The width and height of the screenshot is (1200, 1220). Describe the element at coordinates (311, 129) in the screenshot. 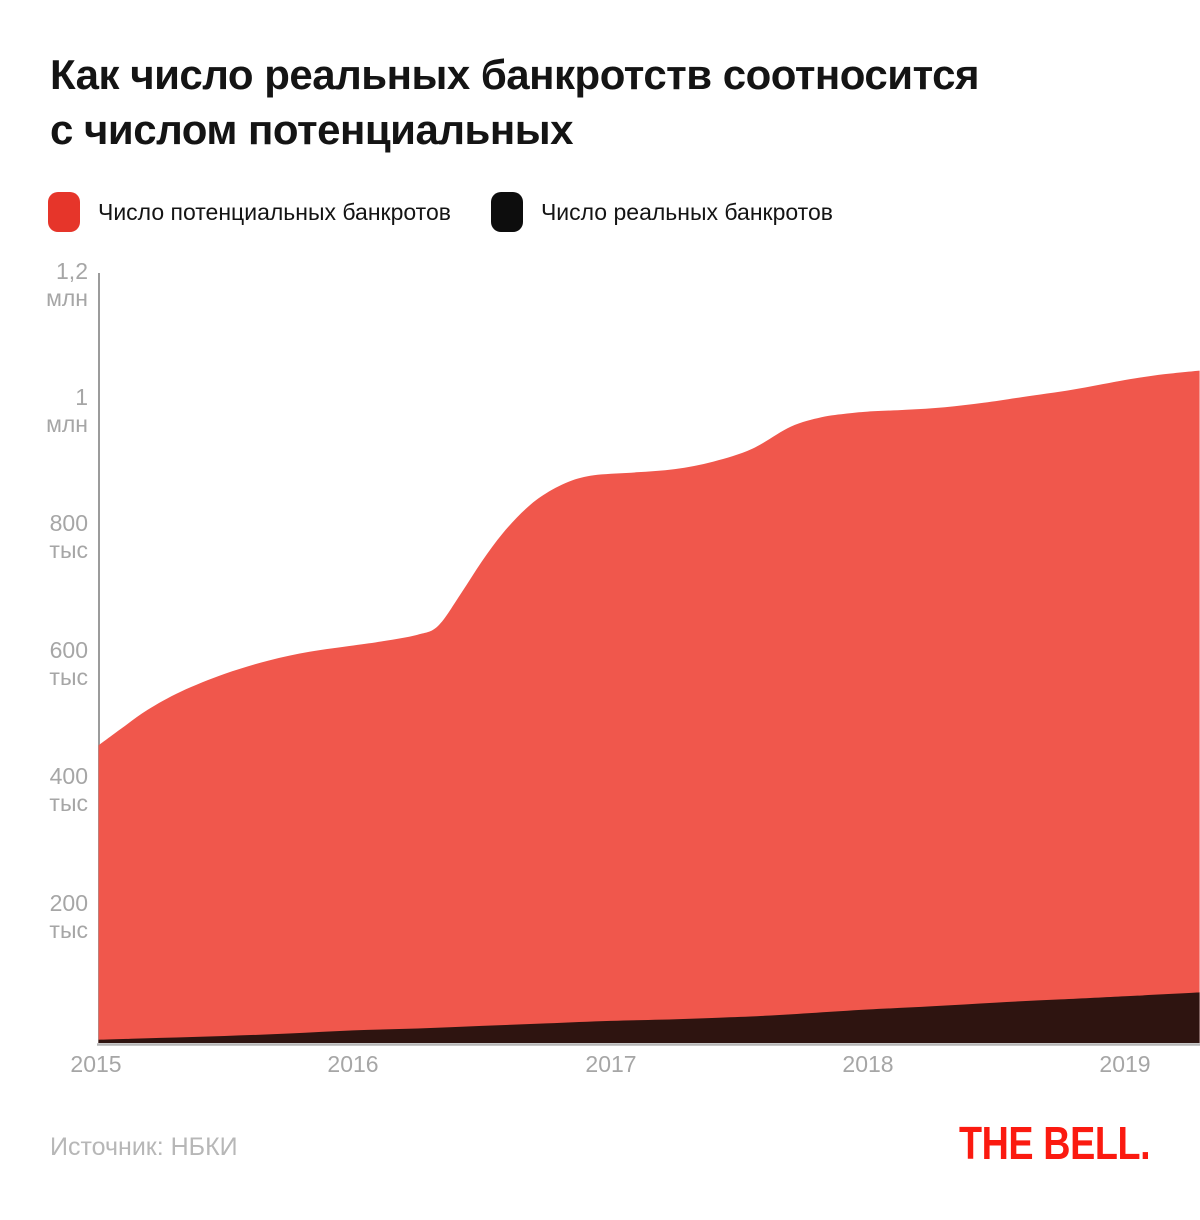

I see `title-line-2: с числом потенциальных` at that location.